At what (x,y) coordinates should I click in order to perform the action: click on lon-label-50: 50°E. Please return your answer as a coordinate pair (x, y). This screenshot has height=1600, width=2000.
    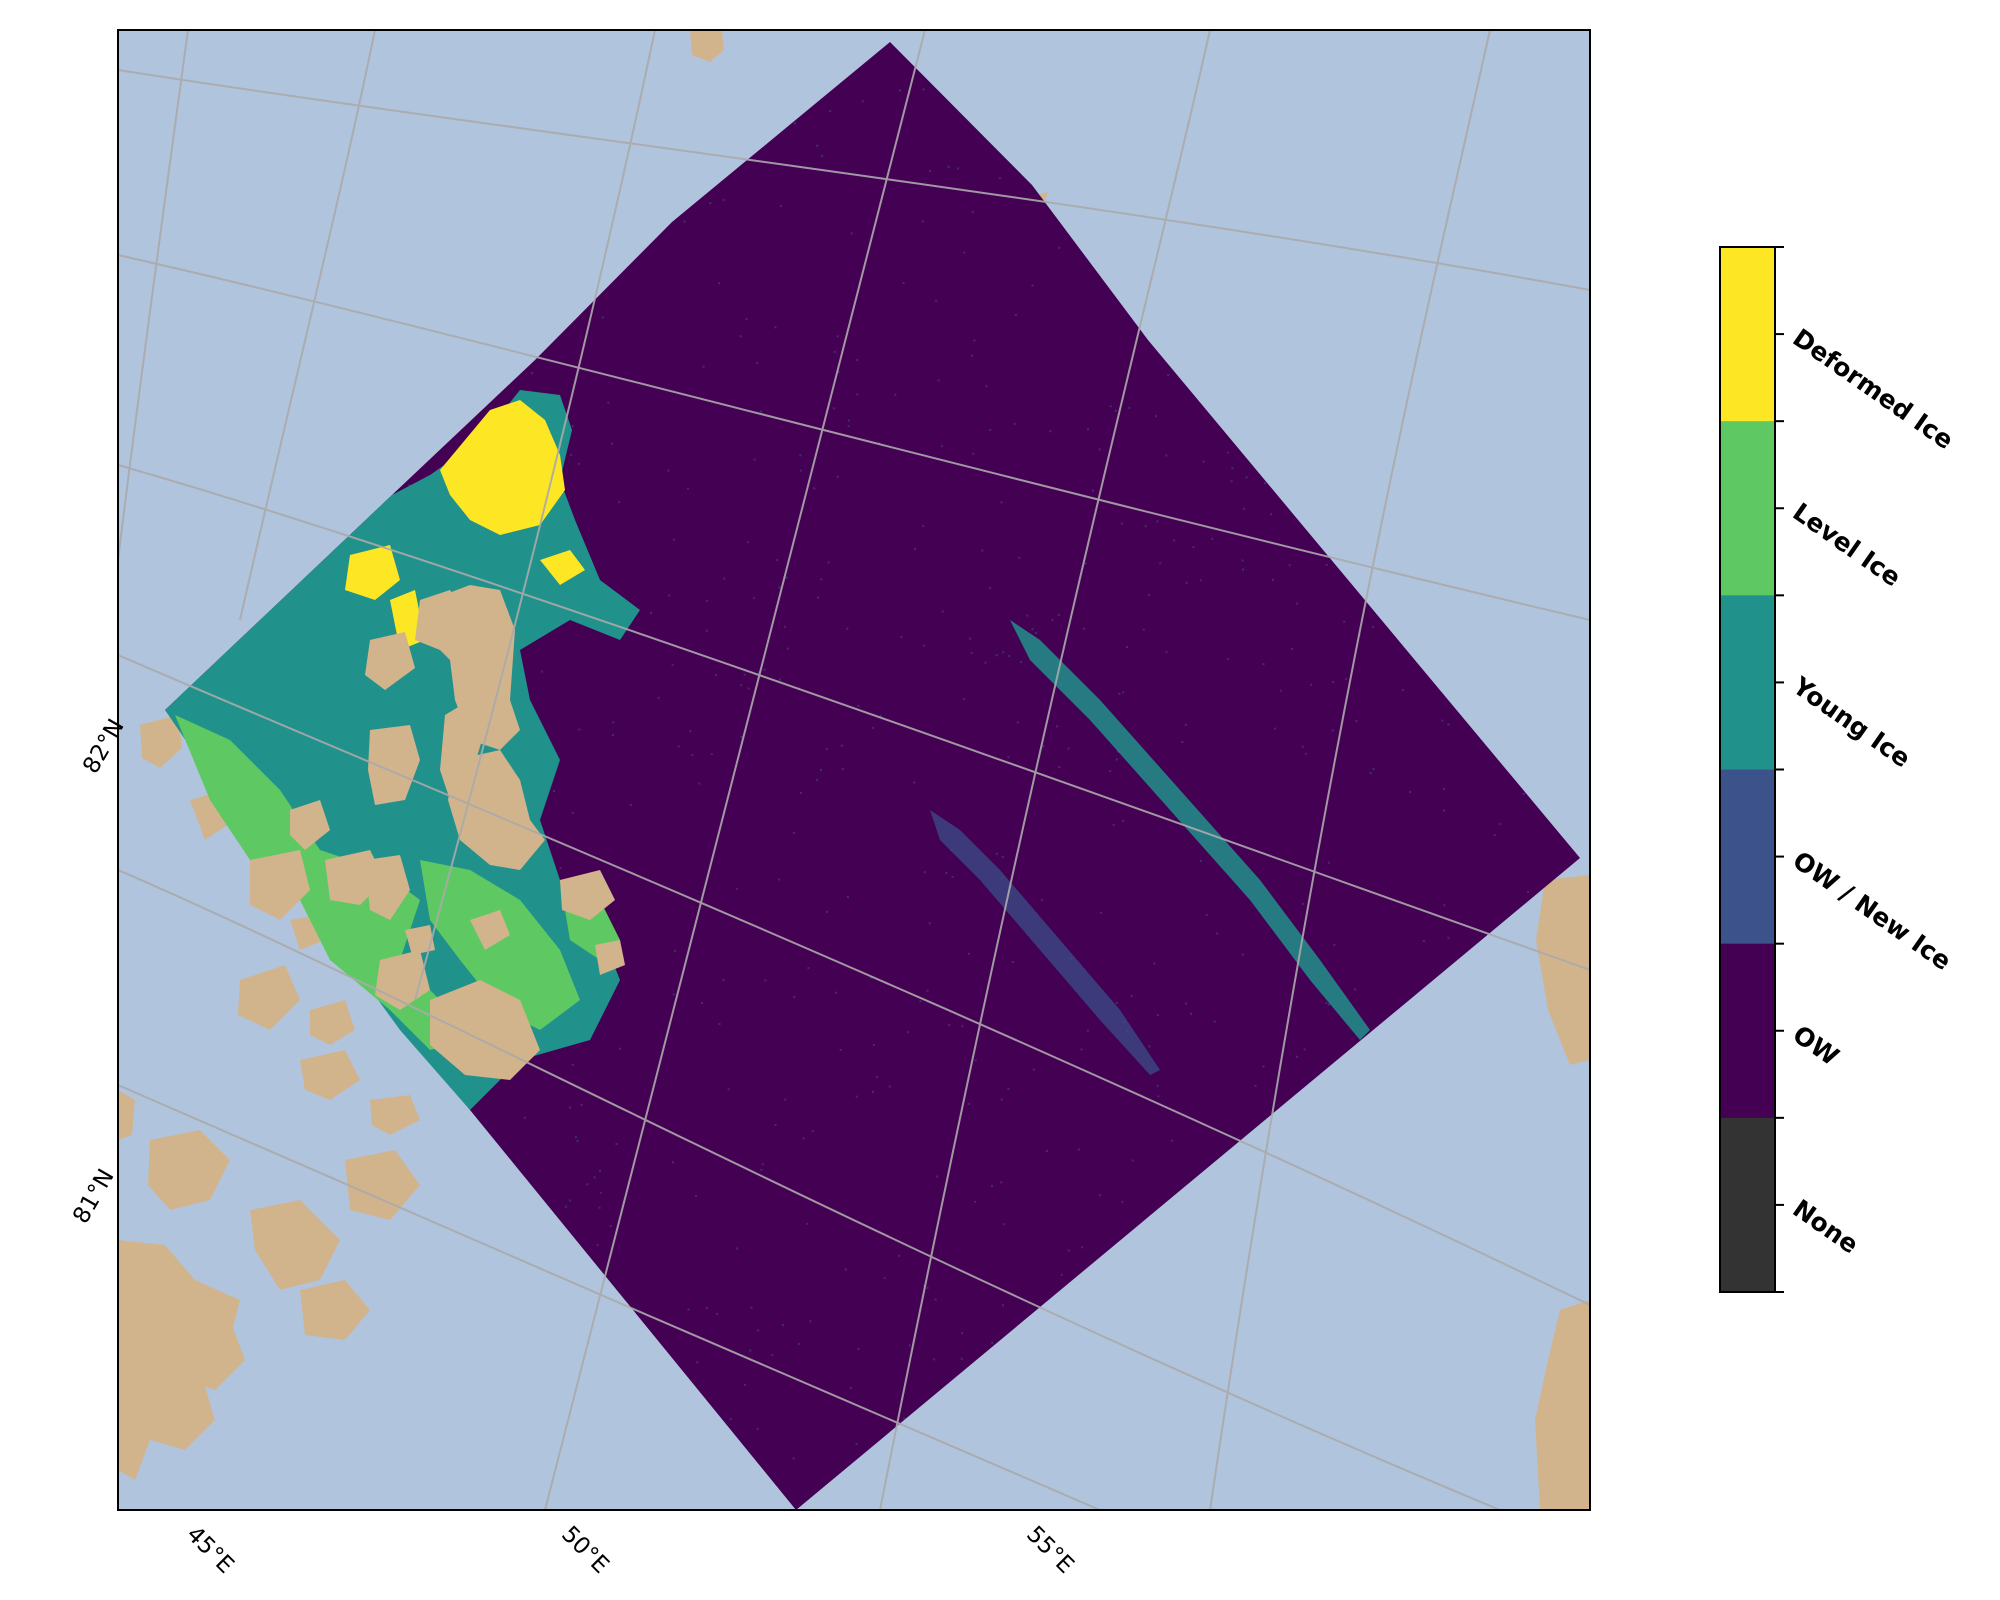
    Looking at the image, I should click on (584, 1549).